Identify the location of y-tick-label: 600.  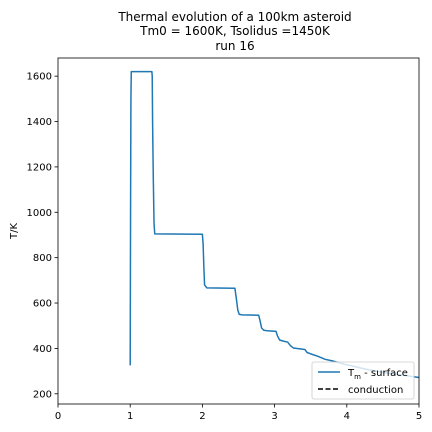
(42, 304).